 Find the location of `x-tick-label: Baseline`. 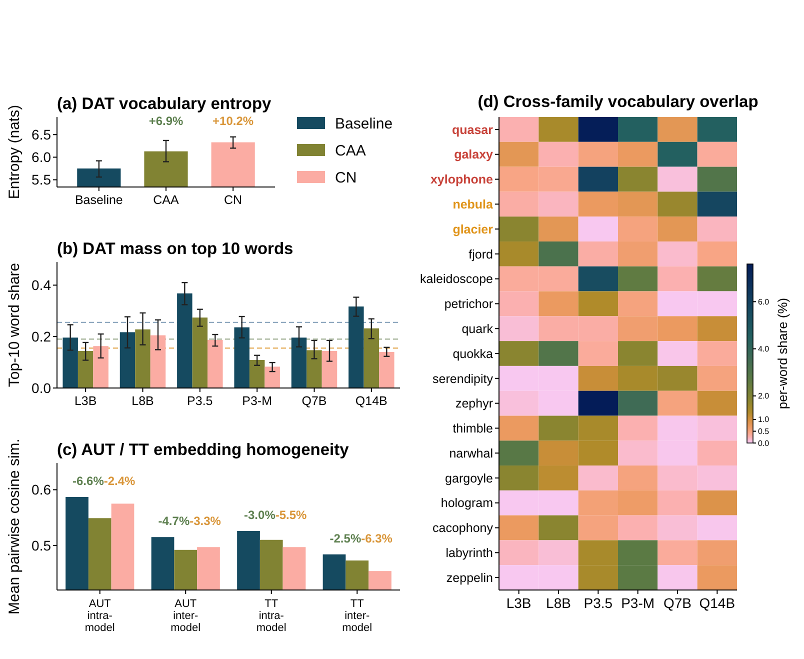

x-tick-label: Baseline is located at coordinates (98, 200).